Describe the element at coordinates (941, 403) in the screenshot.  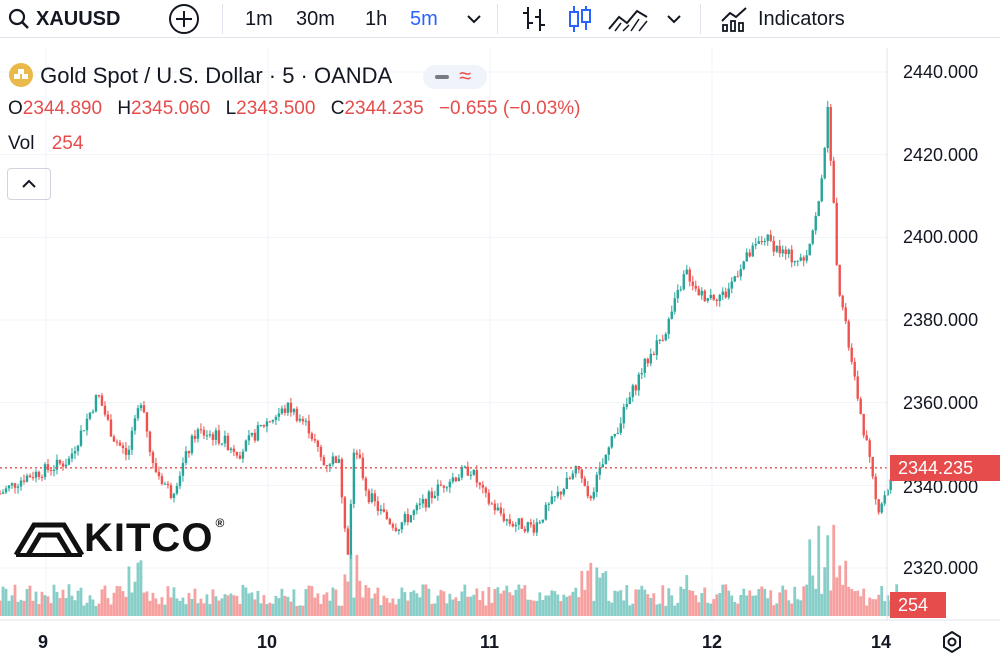
I see `y-tick-label: 2360.000` at that location.